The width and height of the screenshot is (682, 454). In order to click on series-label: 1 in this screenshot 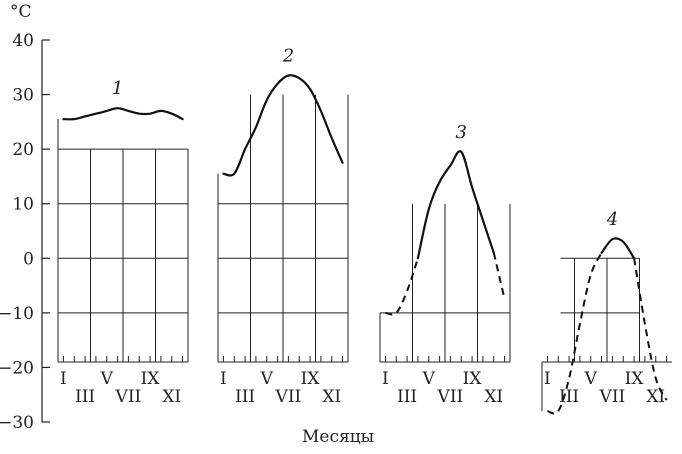, I will do `click(117, 88)`.